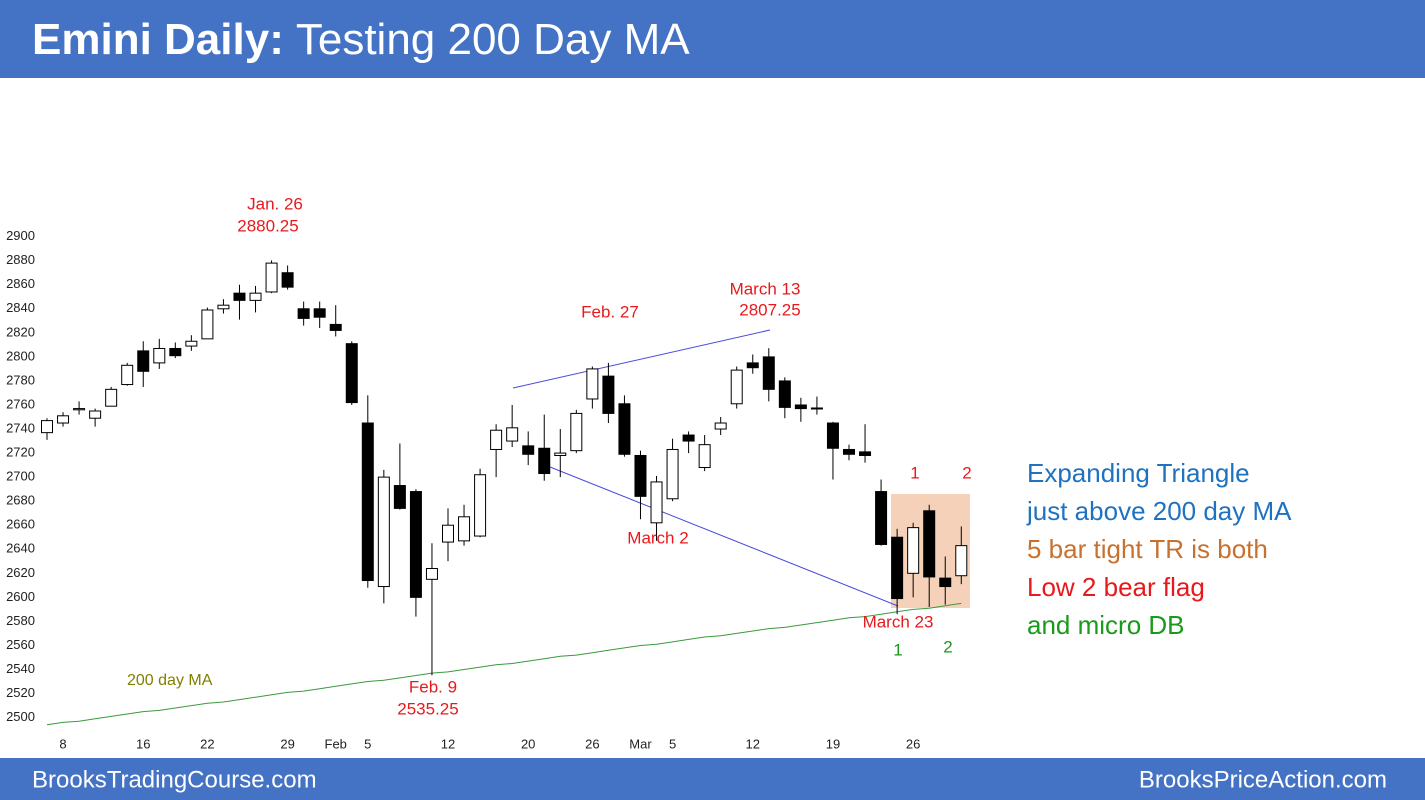 The height and width of the screenshot is (800, 1425). What do you see at coordinates (1138, 473) in the screenshot?
I see `note: Expanding Triangle` at bounding box center [1138, 473].